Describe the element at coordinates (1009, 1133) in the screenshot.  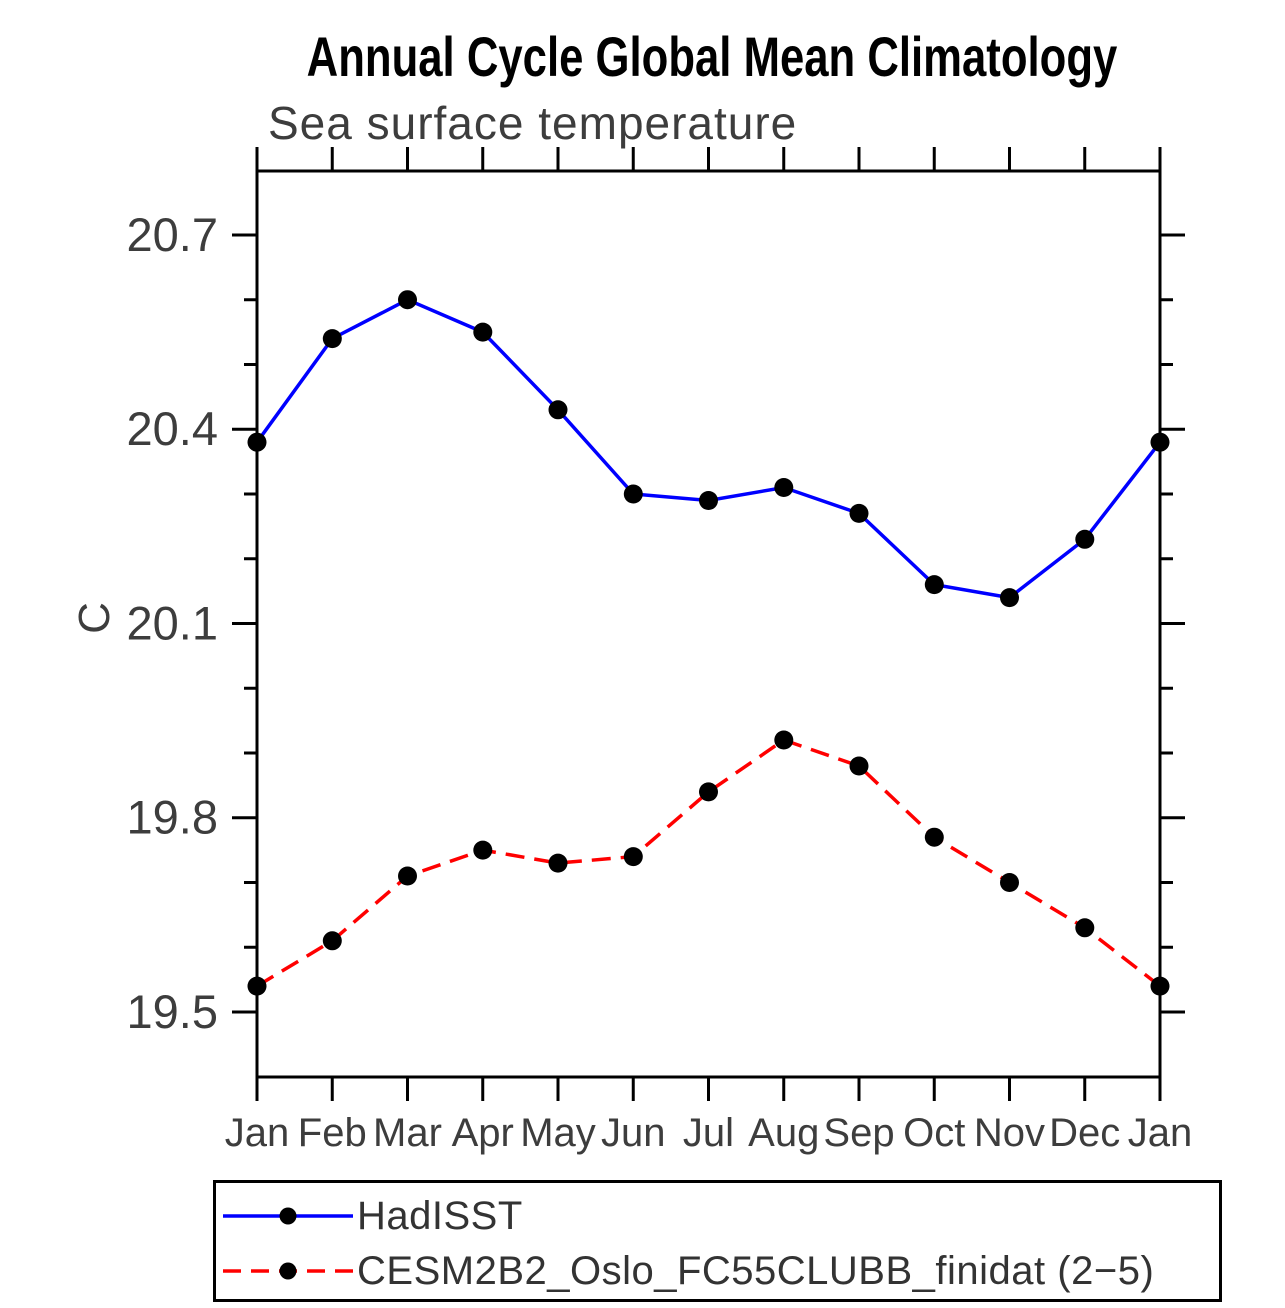
I see `x-tick-label: Nov` at that location.